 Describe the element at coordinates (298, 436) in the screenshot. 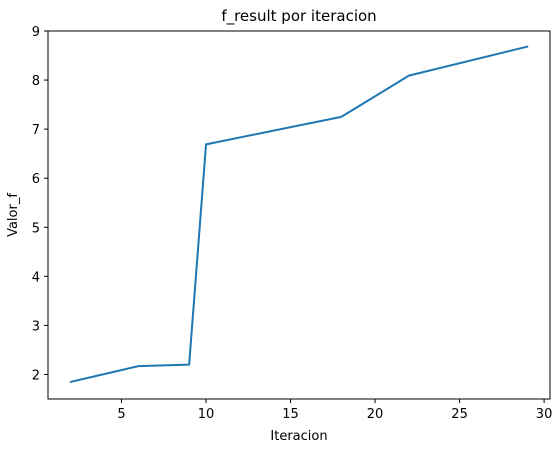

I see `x-axis-label: Iteracion` at that location.